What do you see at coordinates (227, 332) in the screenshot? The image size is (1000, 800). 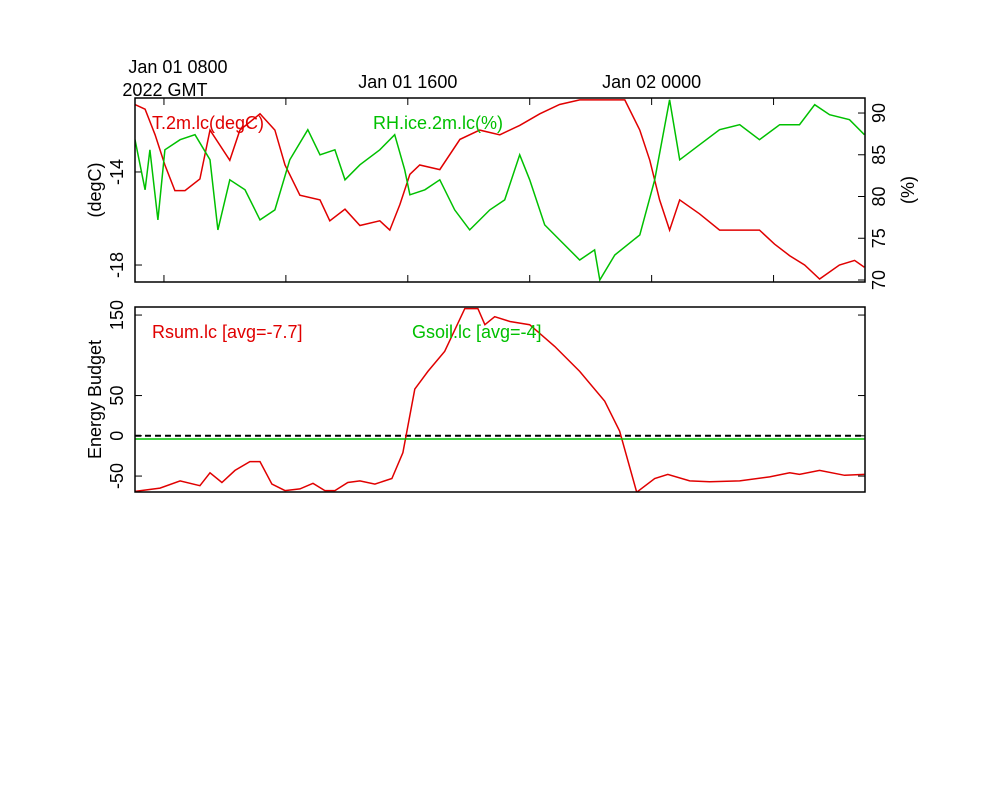 I see `legend-label: Rsum.lc [avg=-7.7]` at bounding box center [227, 332].